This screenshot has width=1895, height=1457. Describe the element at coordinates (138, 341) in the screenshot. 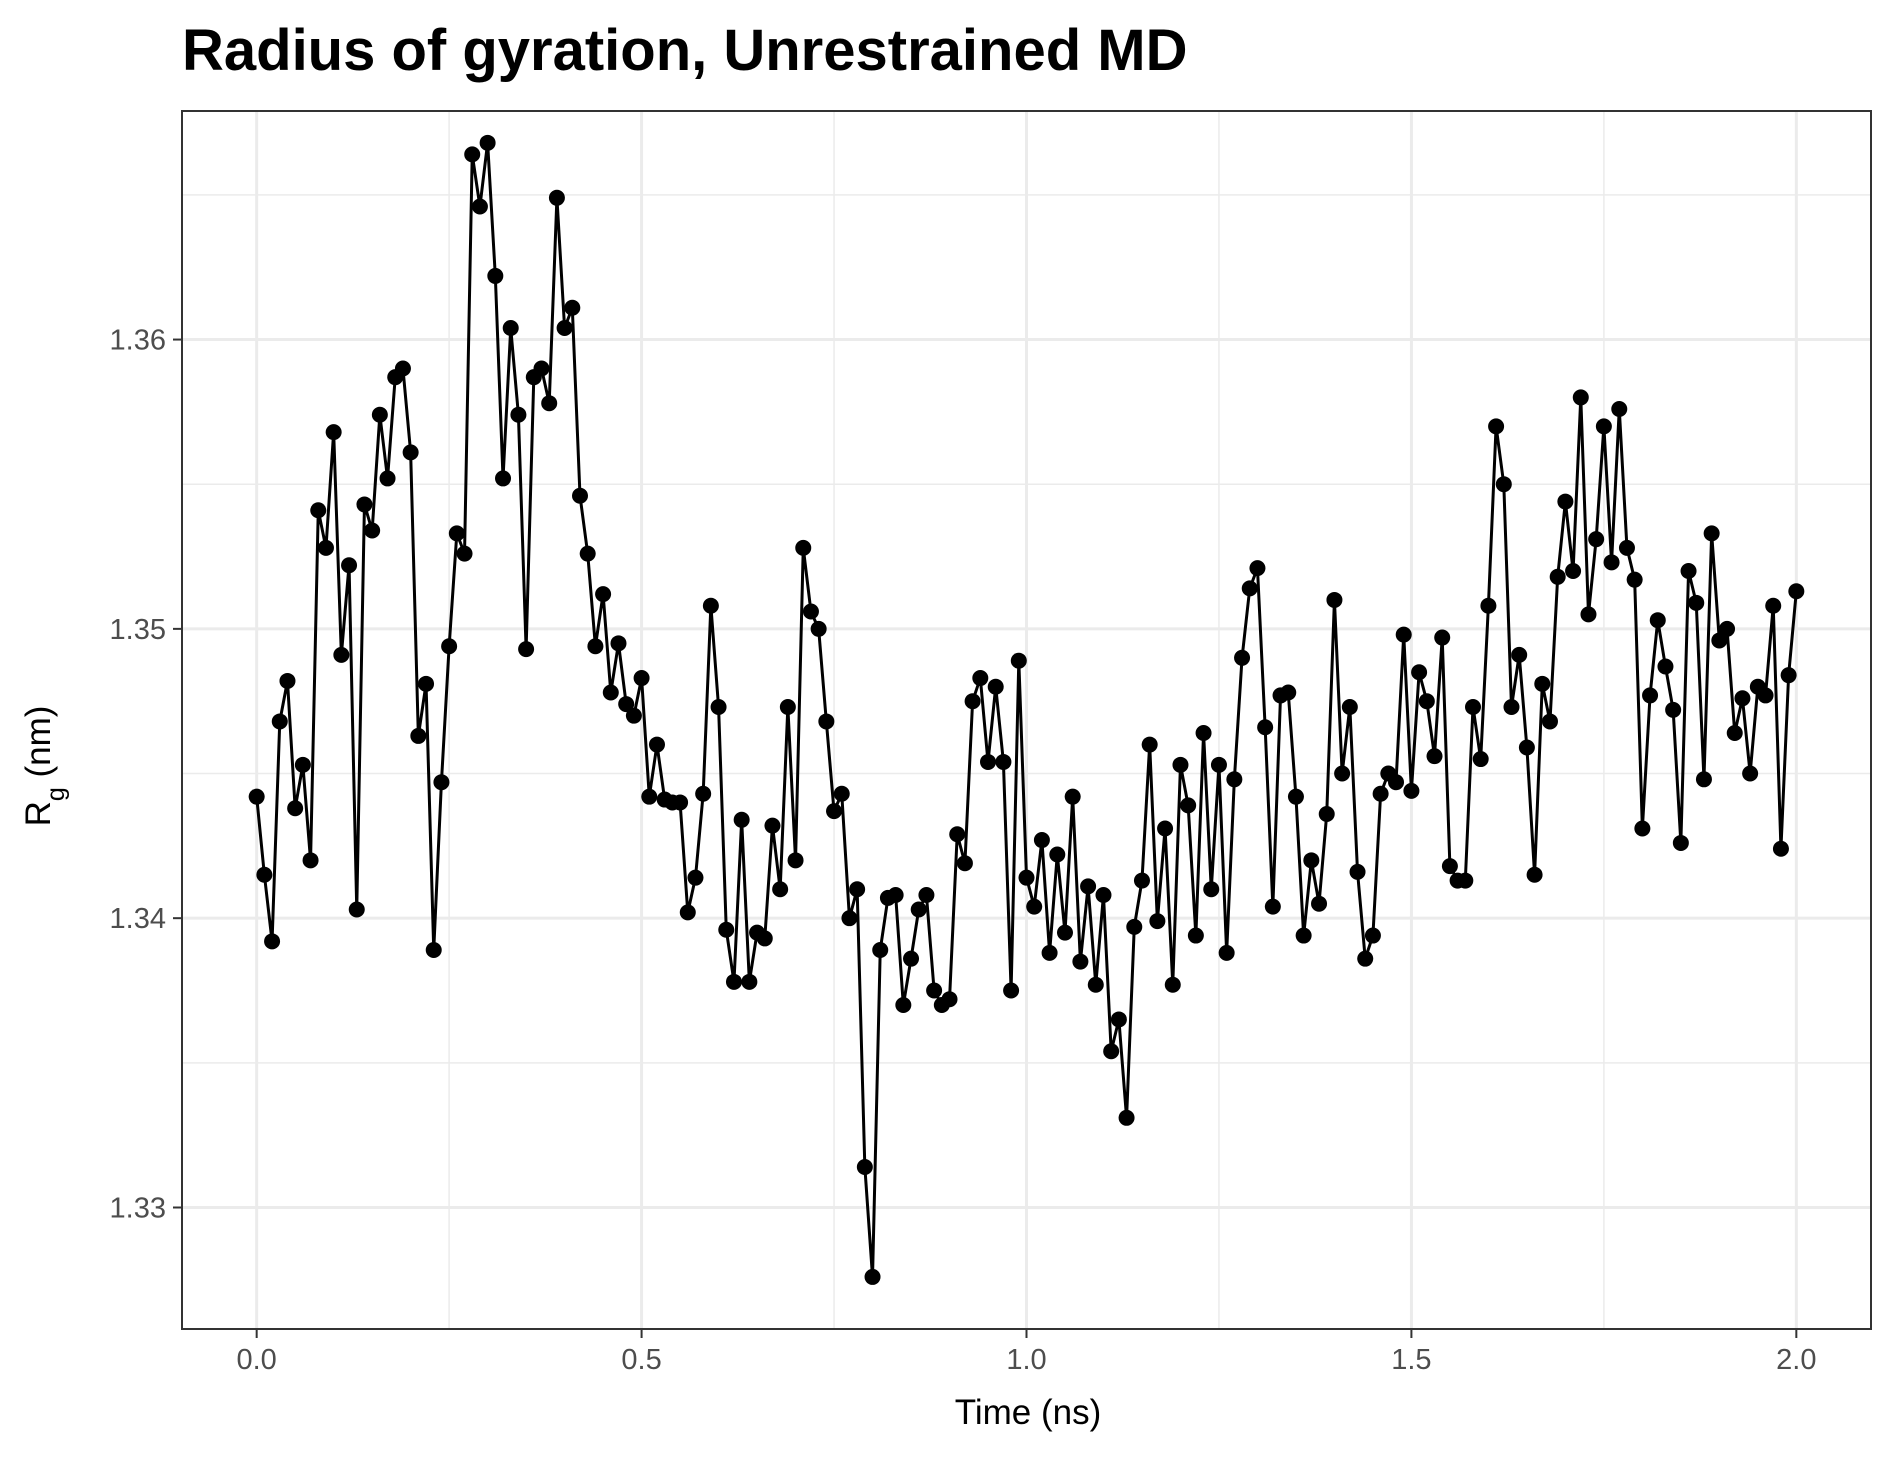

I see `y-tick-label: 1.36` at that location.